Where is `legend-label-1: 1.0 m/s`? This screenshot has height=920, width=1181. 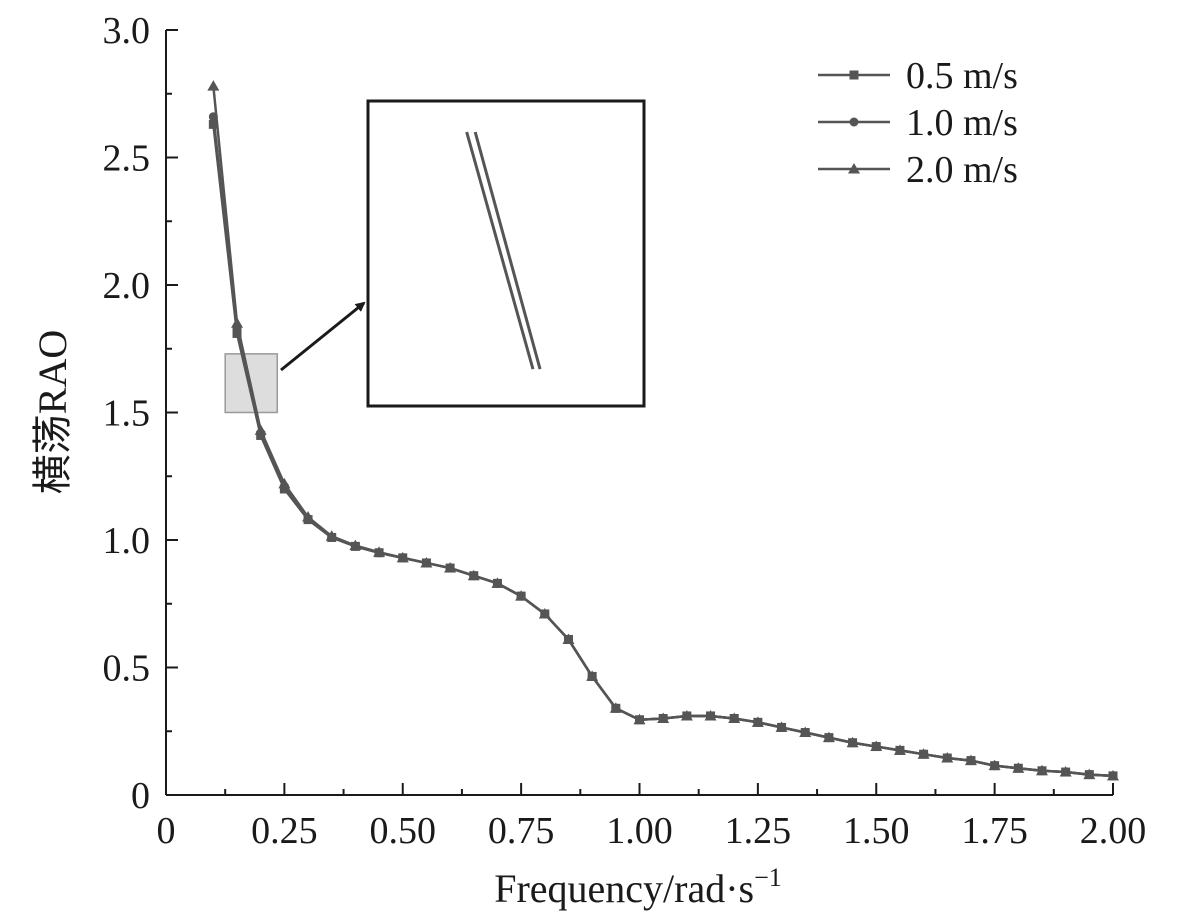
legend-label-1: 1.0 m/s is located at coordinates (962, 123).